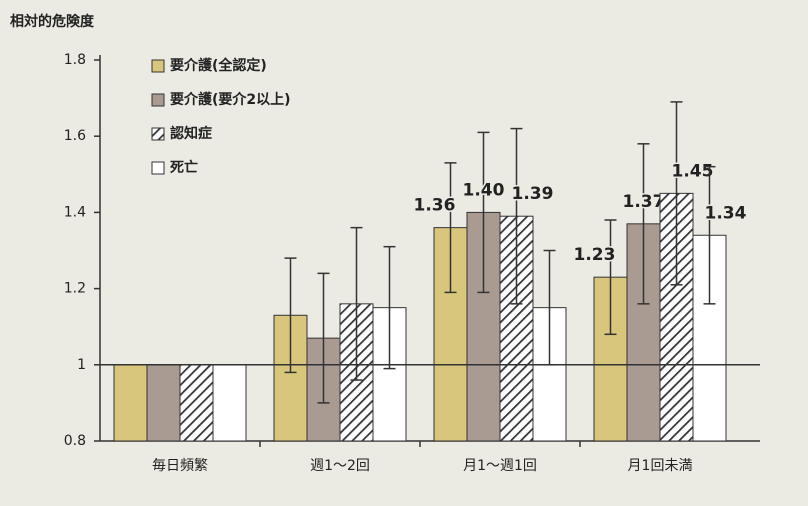  What do you see at coordinates (726, 213) in the screenshot?
I see `value-label: 1.34` at bounding box center [726, 213].